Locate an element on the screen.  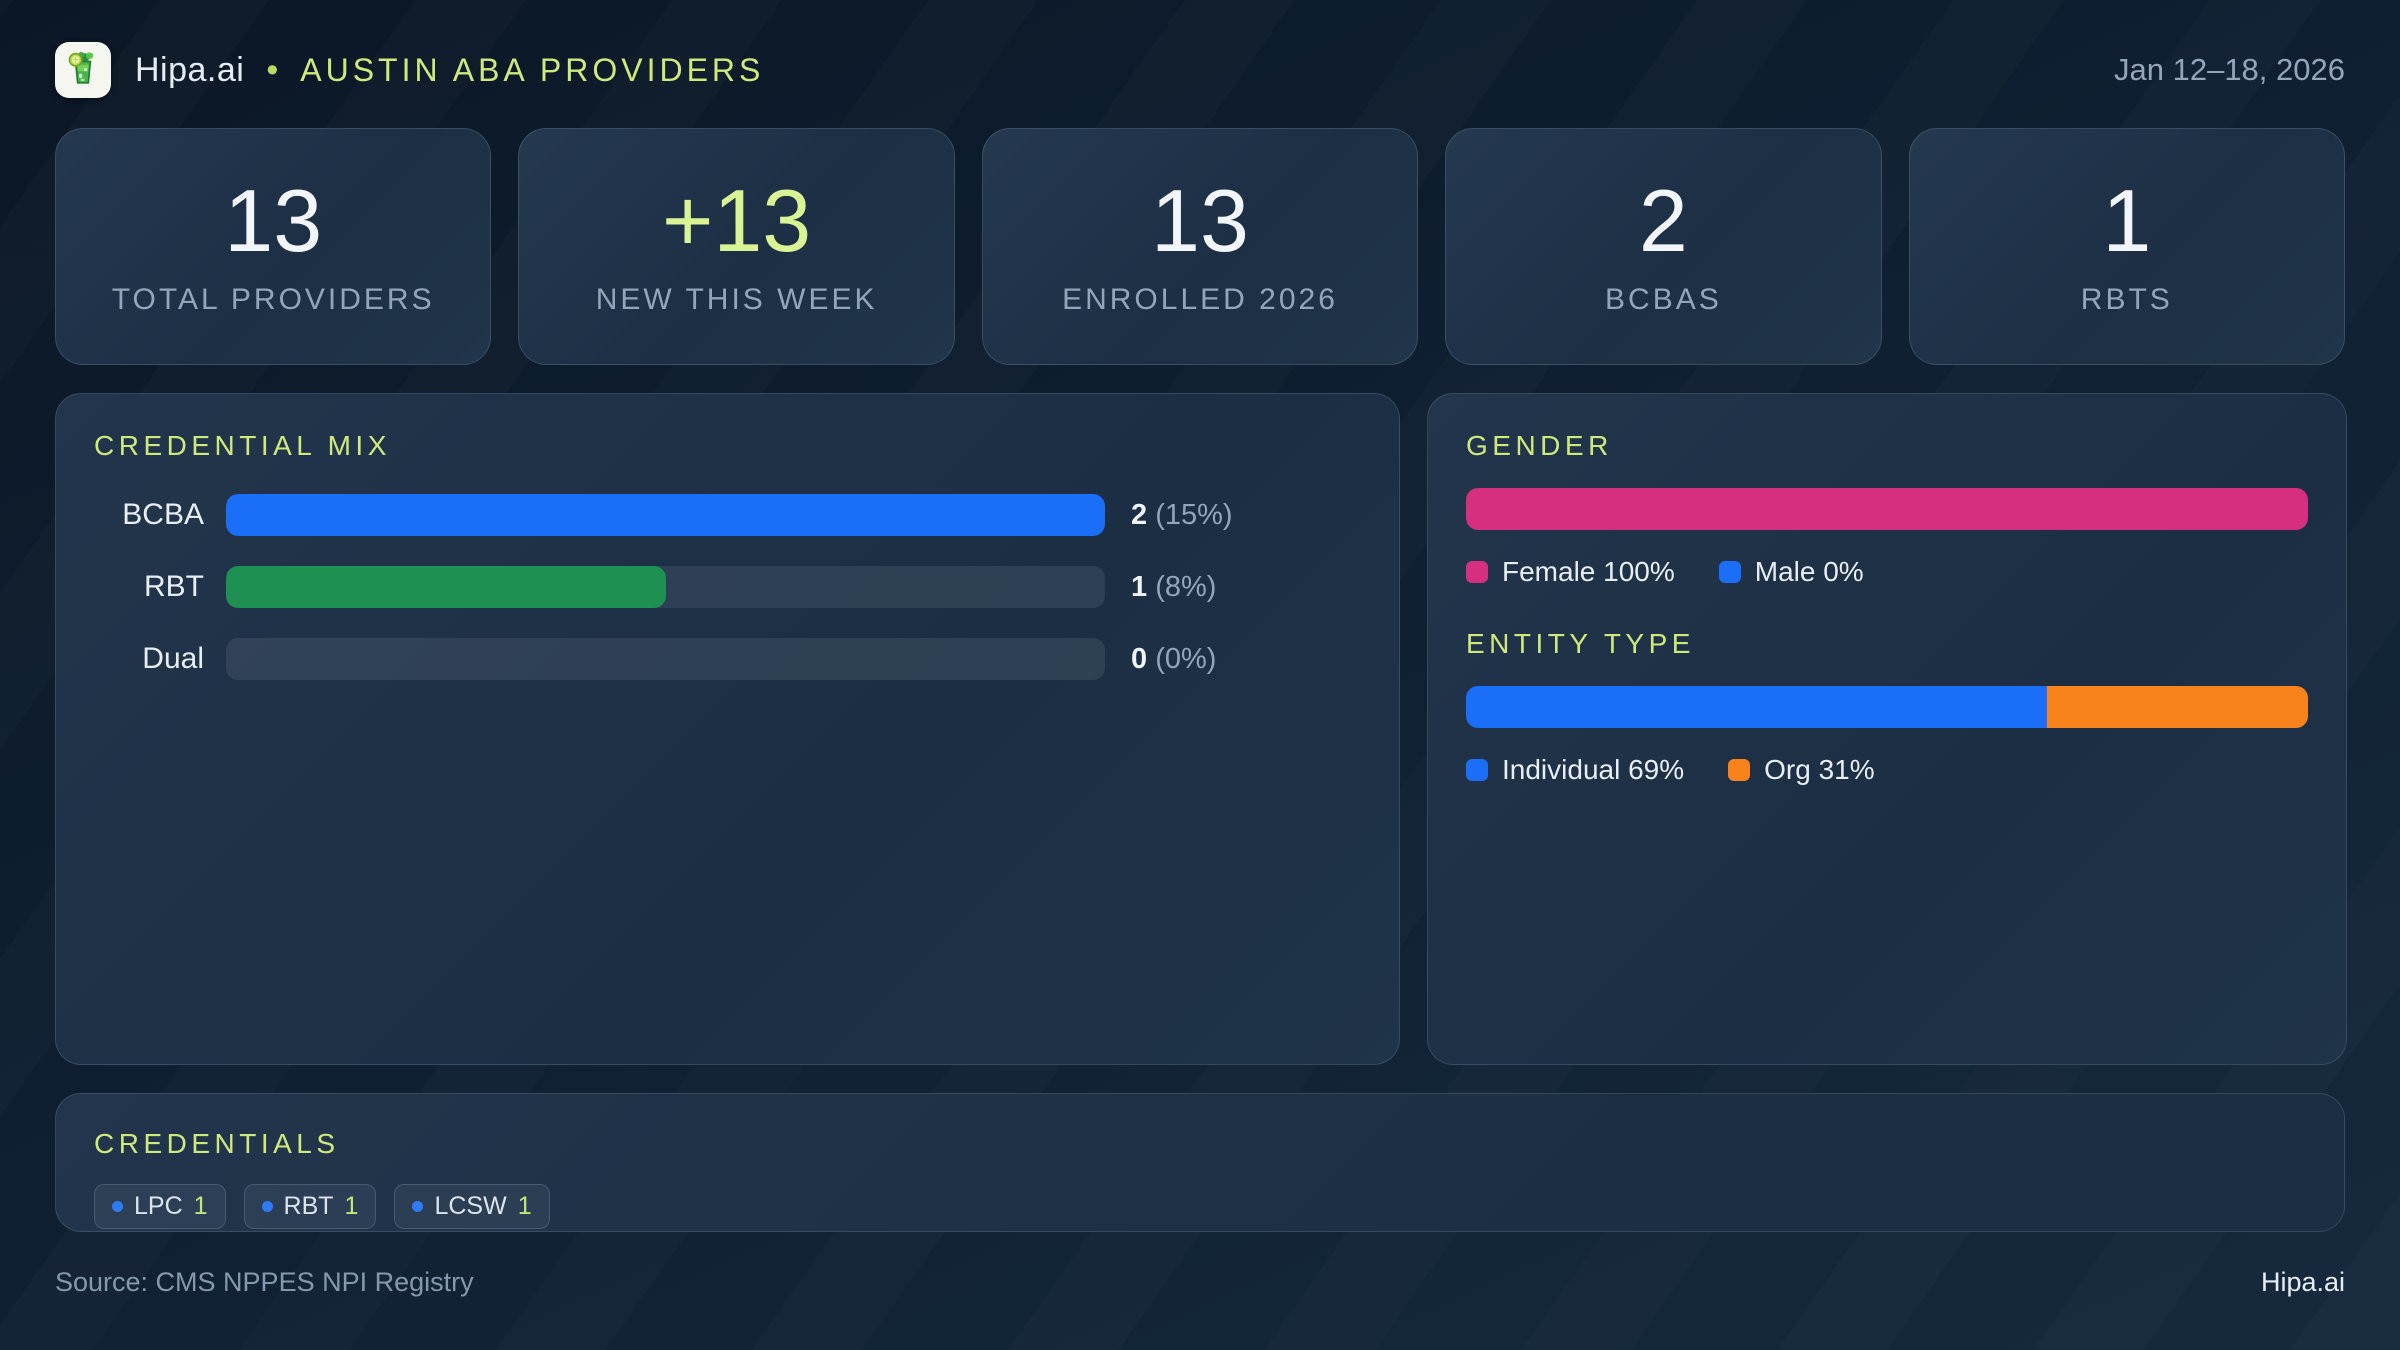
stat-value: 1 is located at coordinates (2127, 220).